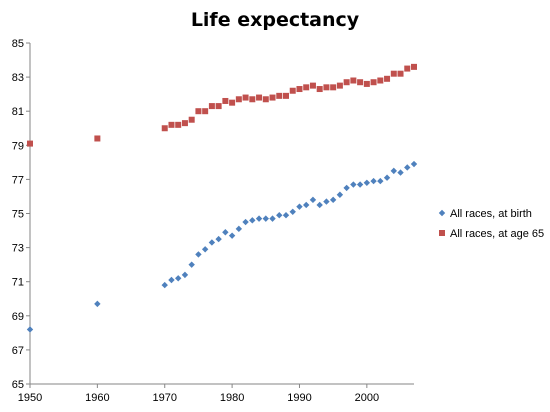 The width and height of the screenshot is (550, 412). Describe the element at coordinates (18, 78) in the screenshot. I see `y-tick-label: 83` at that location.